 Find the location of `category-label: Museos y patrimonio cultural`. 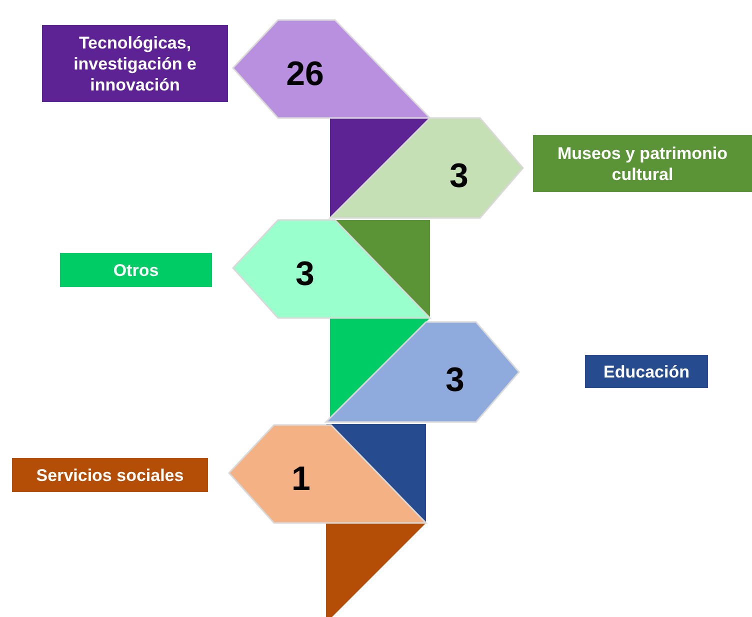

category-label: Museos y patrimonio cultural is located at coordinates (642, 164).